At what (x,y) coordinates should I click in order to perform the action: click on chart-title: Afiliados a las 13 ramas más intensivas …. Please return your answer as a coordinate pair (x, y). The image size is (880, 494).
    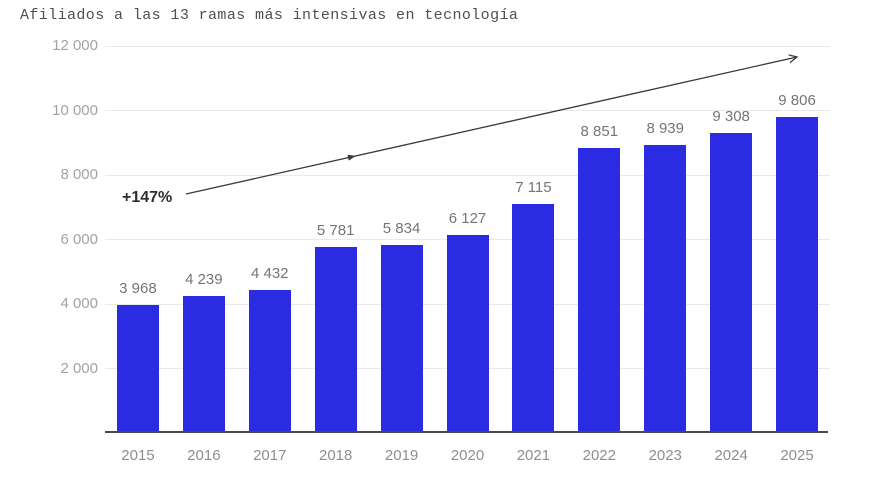
    Looking at the image, I should click on (269, 15).